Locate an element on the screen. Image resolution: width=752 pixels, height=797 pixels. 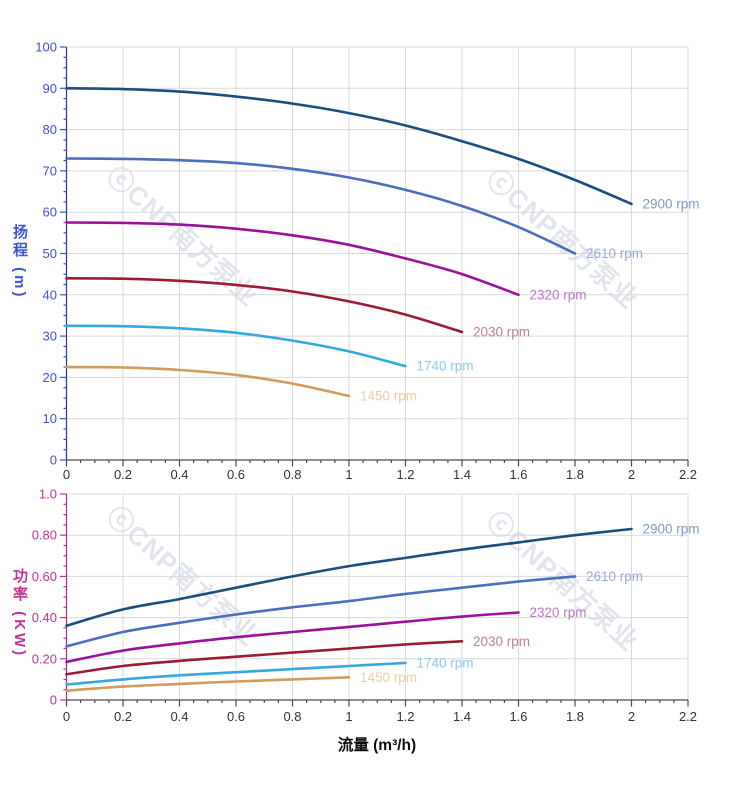
series-label-head-2030-rpm: 2030 rpm is located at coordinates (501, 332).